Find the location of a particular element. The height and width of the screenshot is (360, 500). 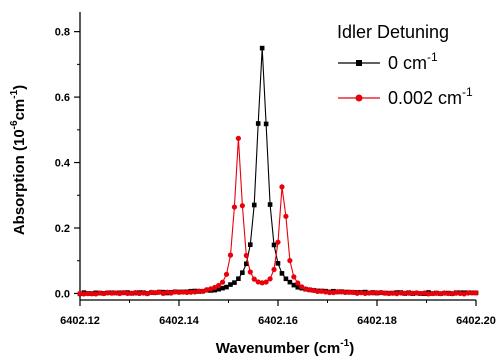

legend: Idler Detuning 0 cm-1 0.002 cm-1 is located at coordinates (405, 65).